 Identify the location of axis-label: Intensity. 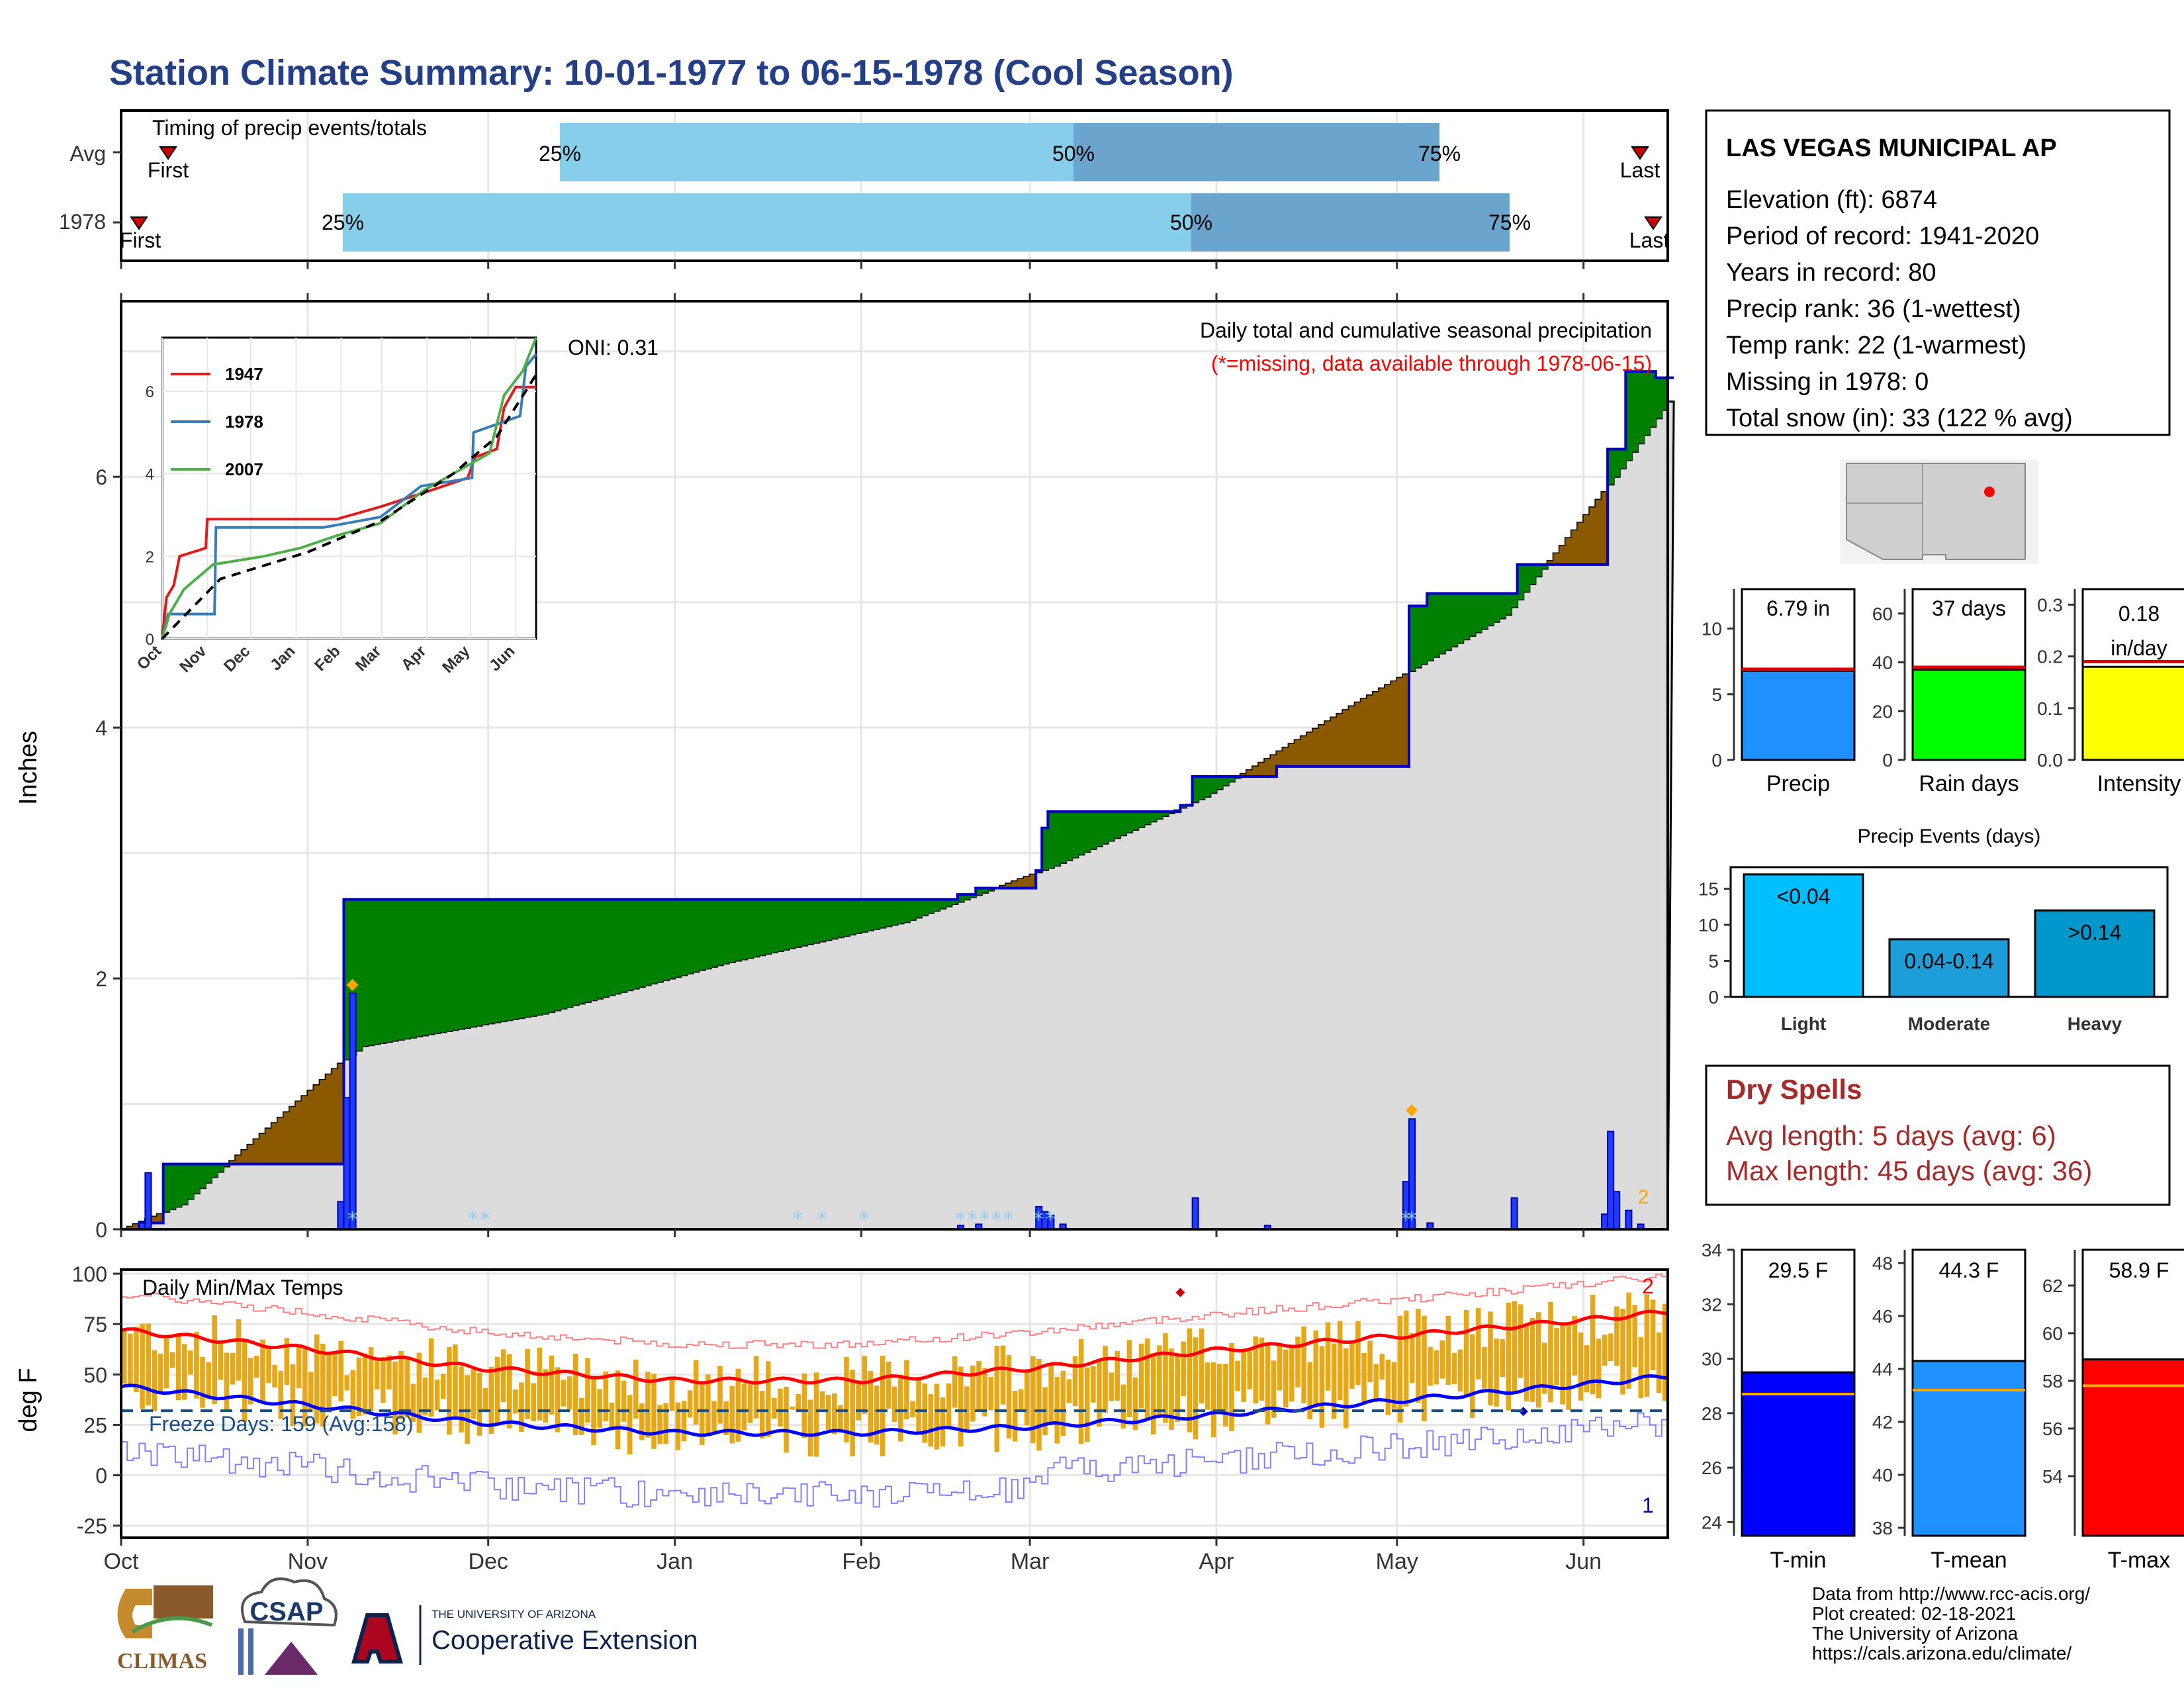
(2139, 783).